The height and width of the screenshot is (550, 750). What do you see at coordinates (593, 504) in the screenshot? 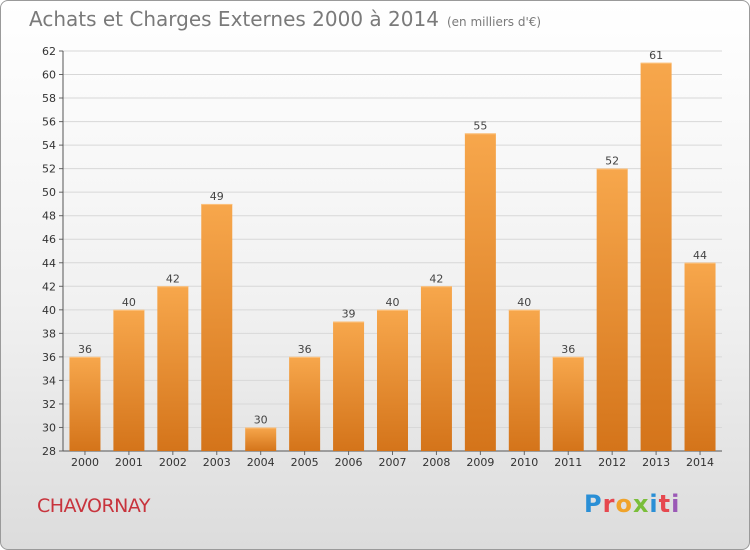
I see `logo-letter: P` at bounding box center [593, 504].